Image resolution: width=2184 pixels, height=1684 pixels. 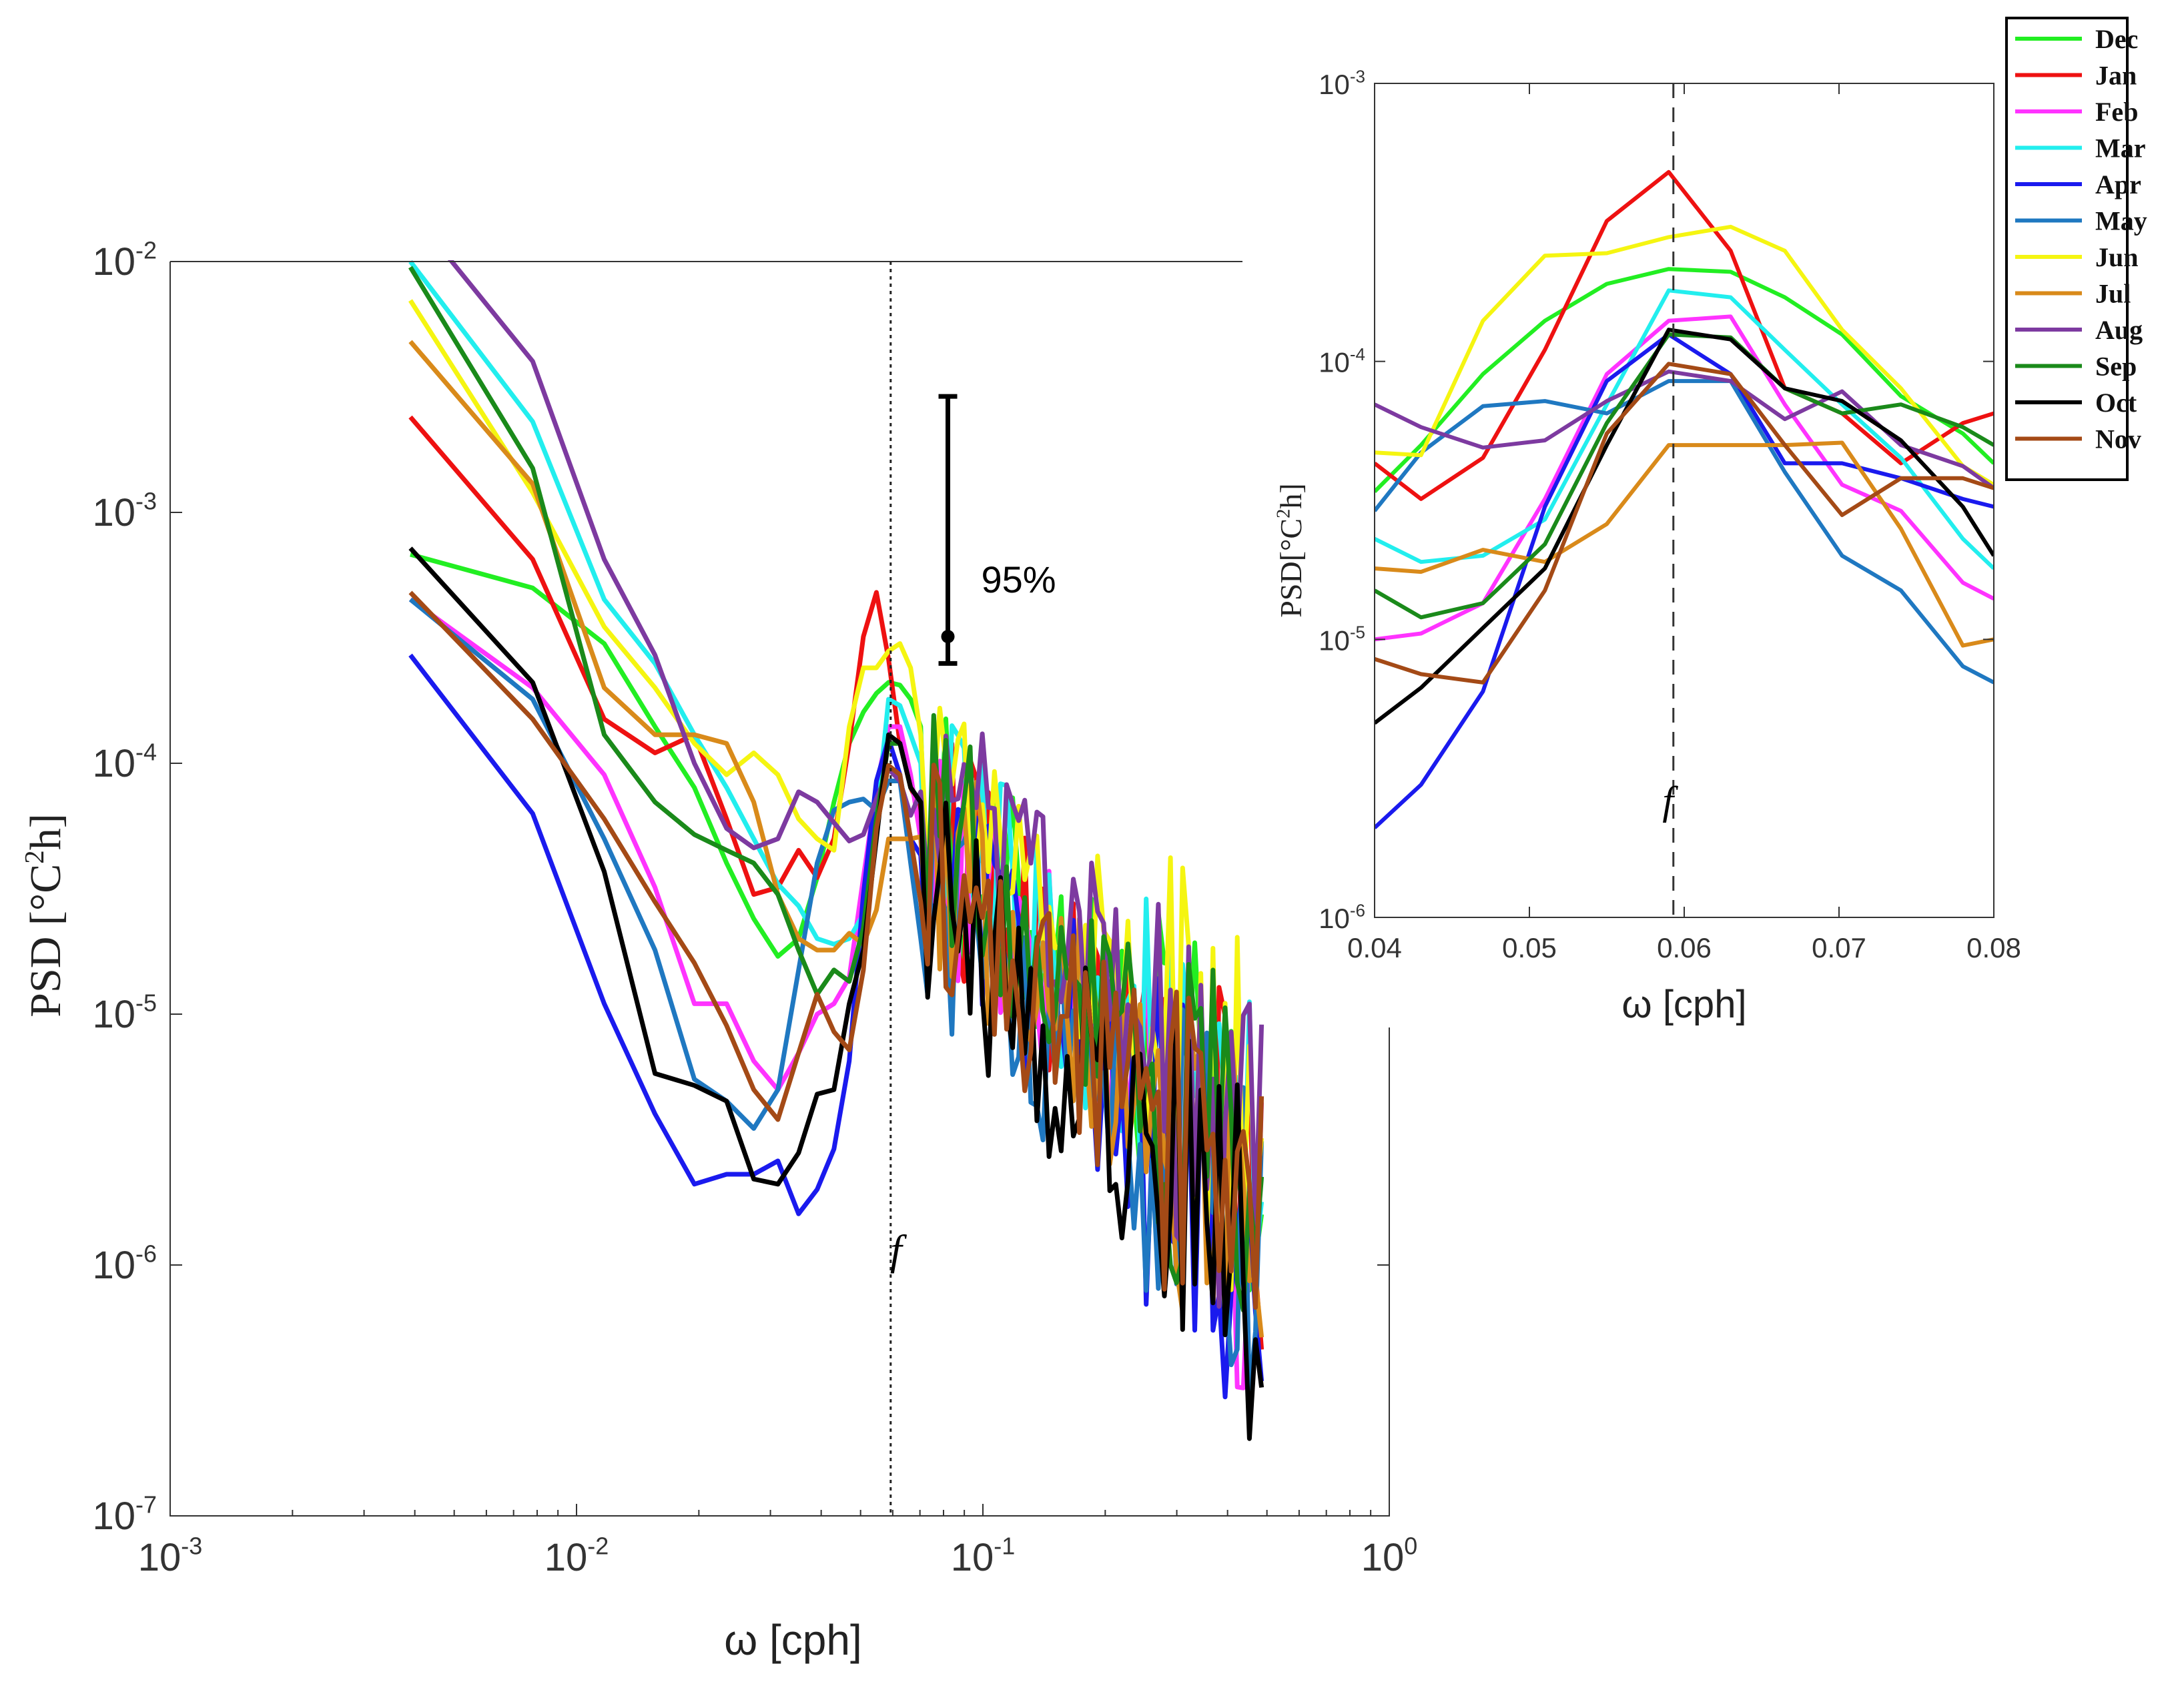 What do you see at coordinates (2116, 367) in the screenshot?
I see `legend-label: Sep` at bounding box center [2116, 367].